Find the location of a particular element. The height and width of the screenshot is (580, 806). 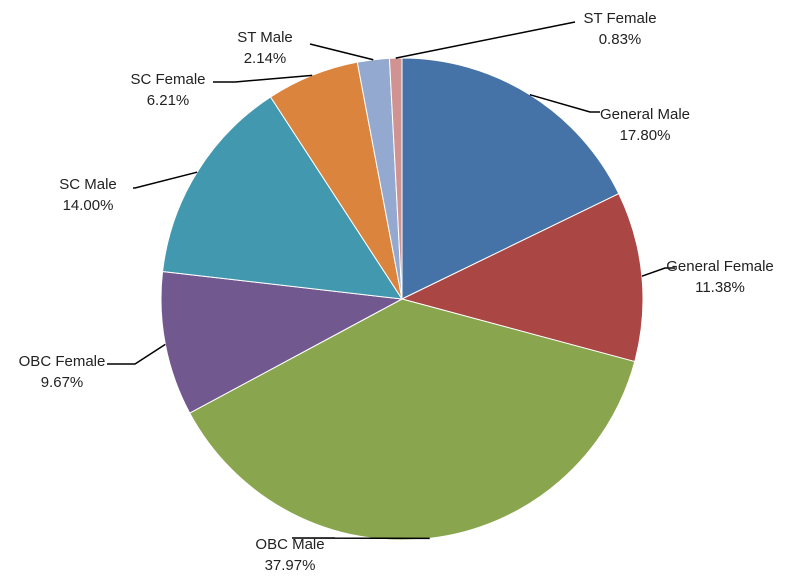

slice-label: General Female is located at coordinates (720, 266).